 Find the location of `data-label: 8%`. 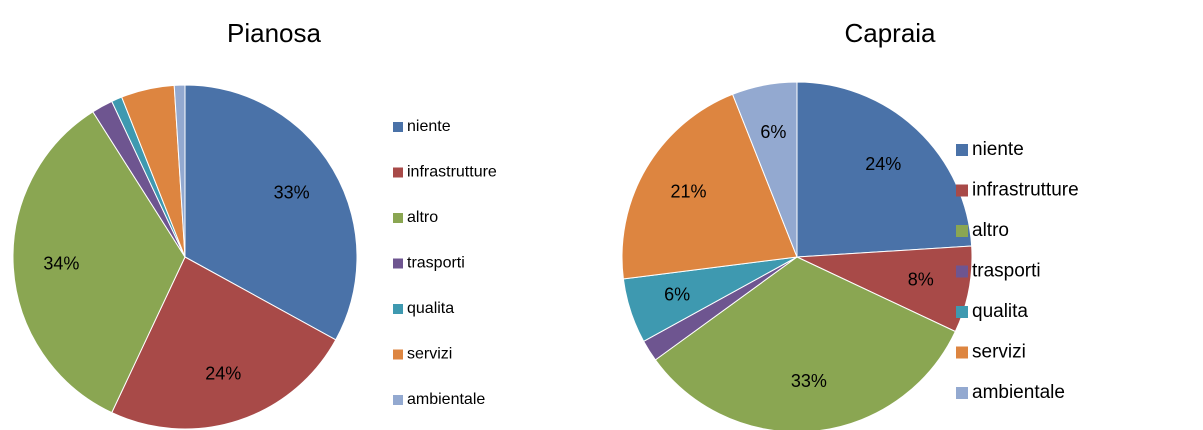

data-label: 8% is located at coordinates (921, 279).